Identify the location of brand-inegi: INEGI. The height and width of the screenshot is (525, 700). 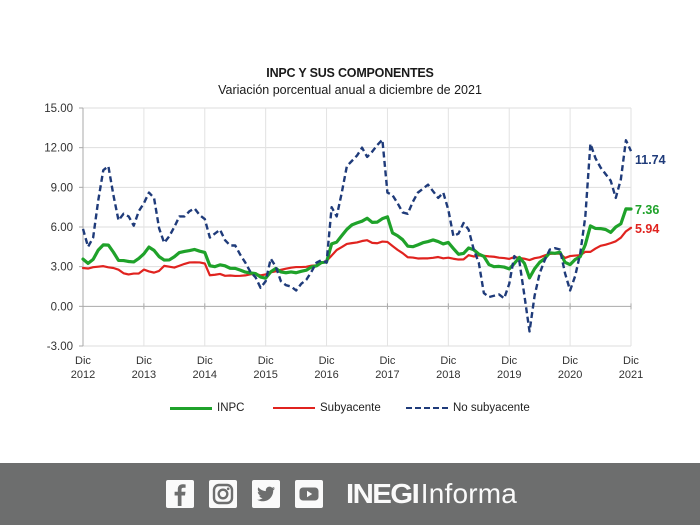
(383, 493).